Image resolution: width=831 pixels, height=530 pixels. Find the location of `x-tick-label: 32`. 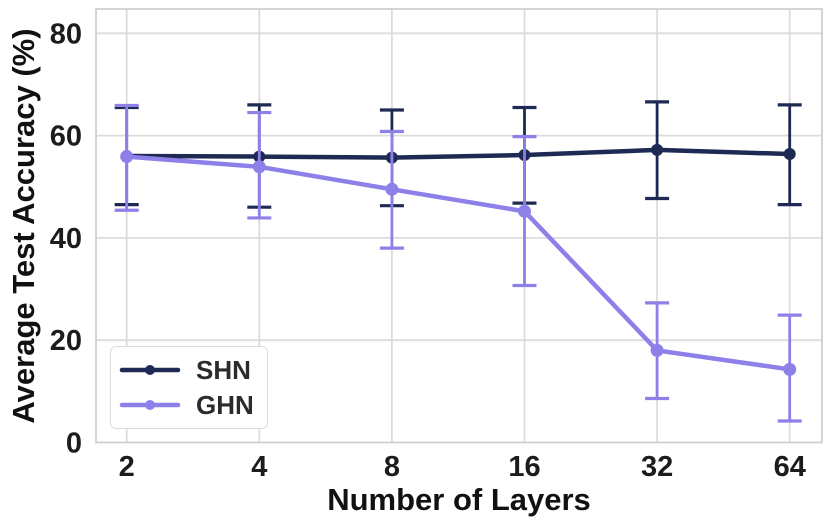

x-tick-label: 32 is located at coordinates (657, 467).